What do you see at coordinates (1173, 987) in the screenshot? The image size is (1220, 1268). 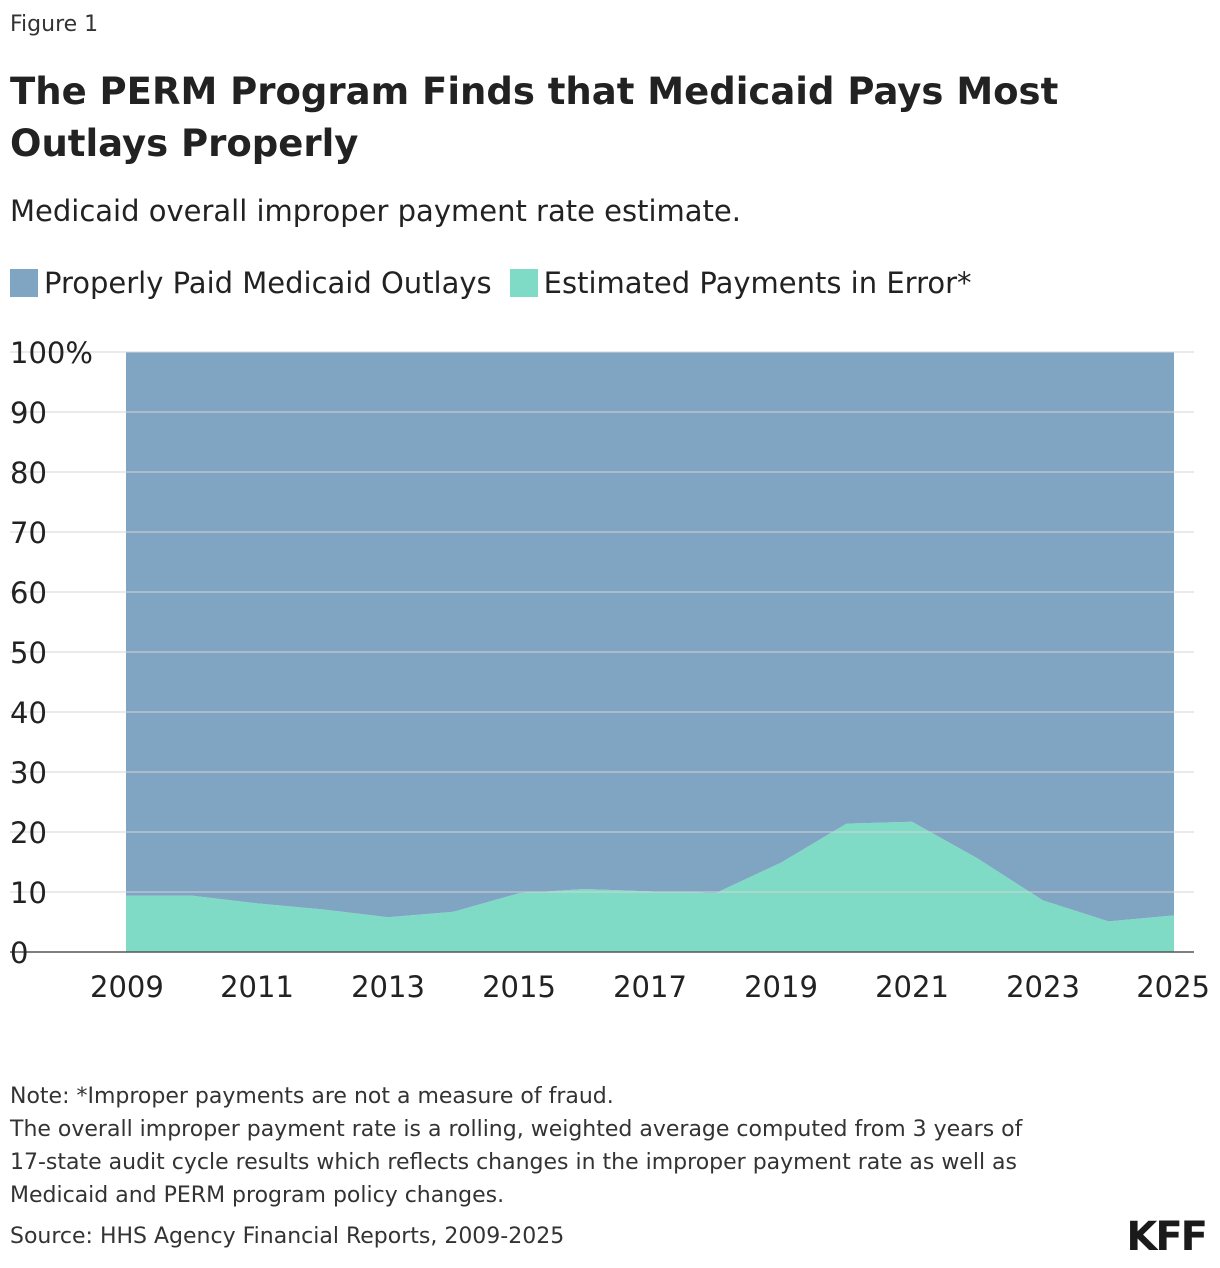 I see `x-tick-label: 2025` at bounding box center [1173, 987].